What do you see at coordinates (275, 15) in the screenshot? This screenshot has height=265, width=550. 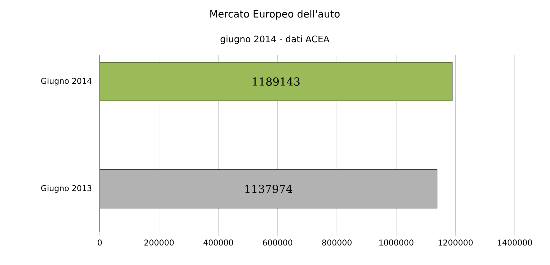 I see `chart-title: Mercato Europeo dell'auto` at bounding box center [275, 15].